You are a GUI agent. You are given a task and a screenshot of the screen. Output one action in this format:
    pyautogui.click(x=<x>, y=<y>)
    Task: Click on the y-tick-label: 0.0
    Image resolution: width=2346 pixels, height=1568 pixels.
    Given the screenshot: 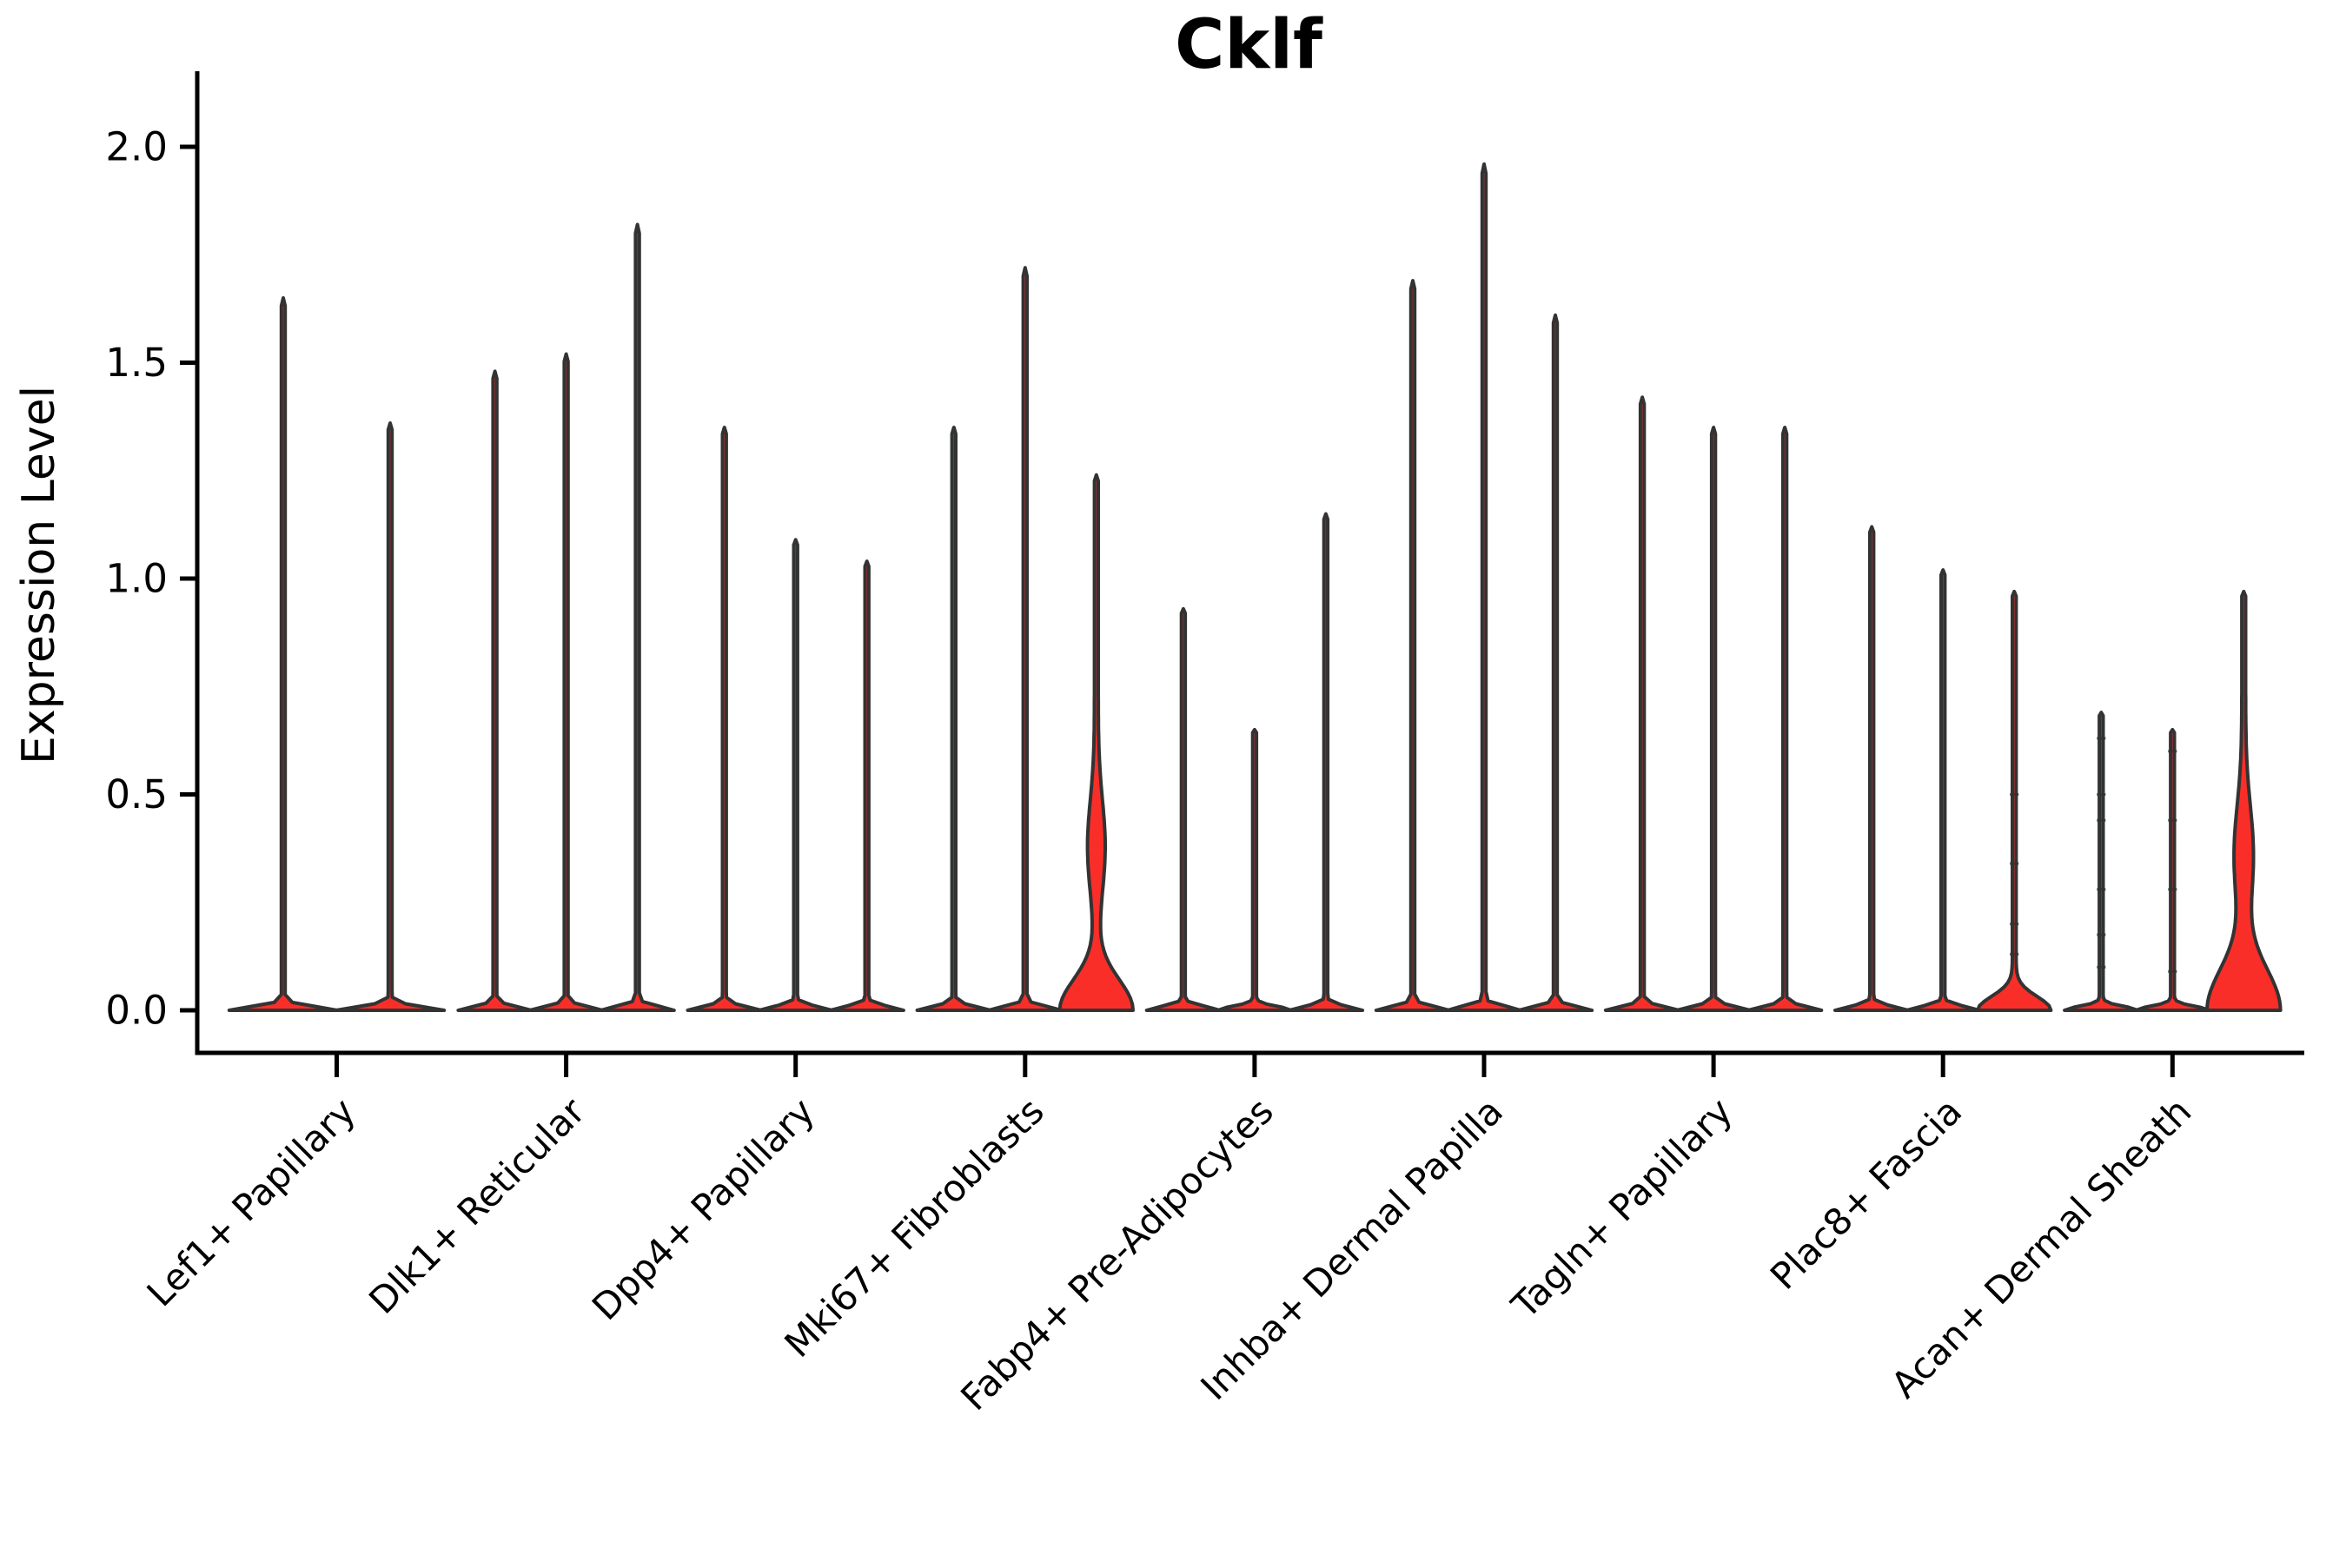 What is the action you would take?
    pyautogui.click(x=137, y=1011)
    